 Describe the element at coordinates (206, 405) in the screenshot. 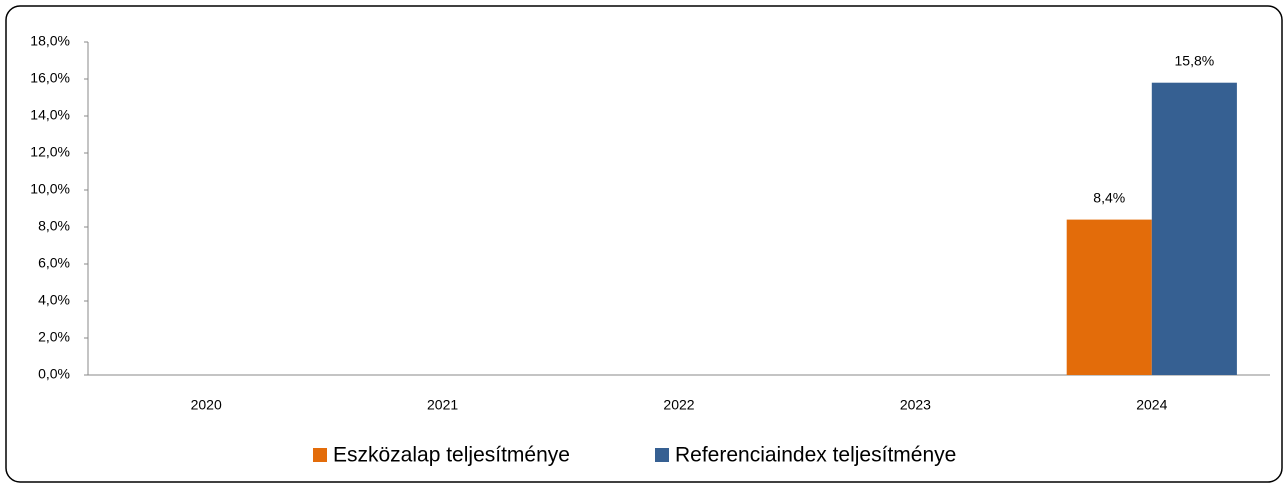

I see `x-tick-label: 2020` at that location.